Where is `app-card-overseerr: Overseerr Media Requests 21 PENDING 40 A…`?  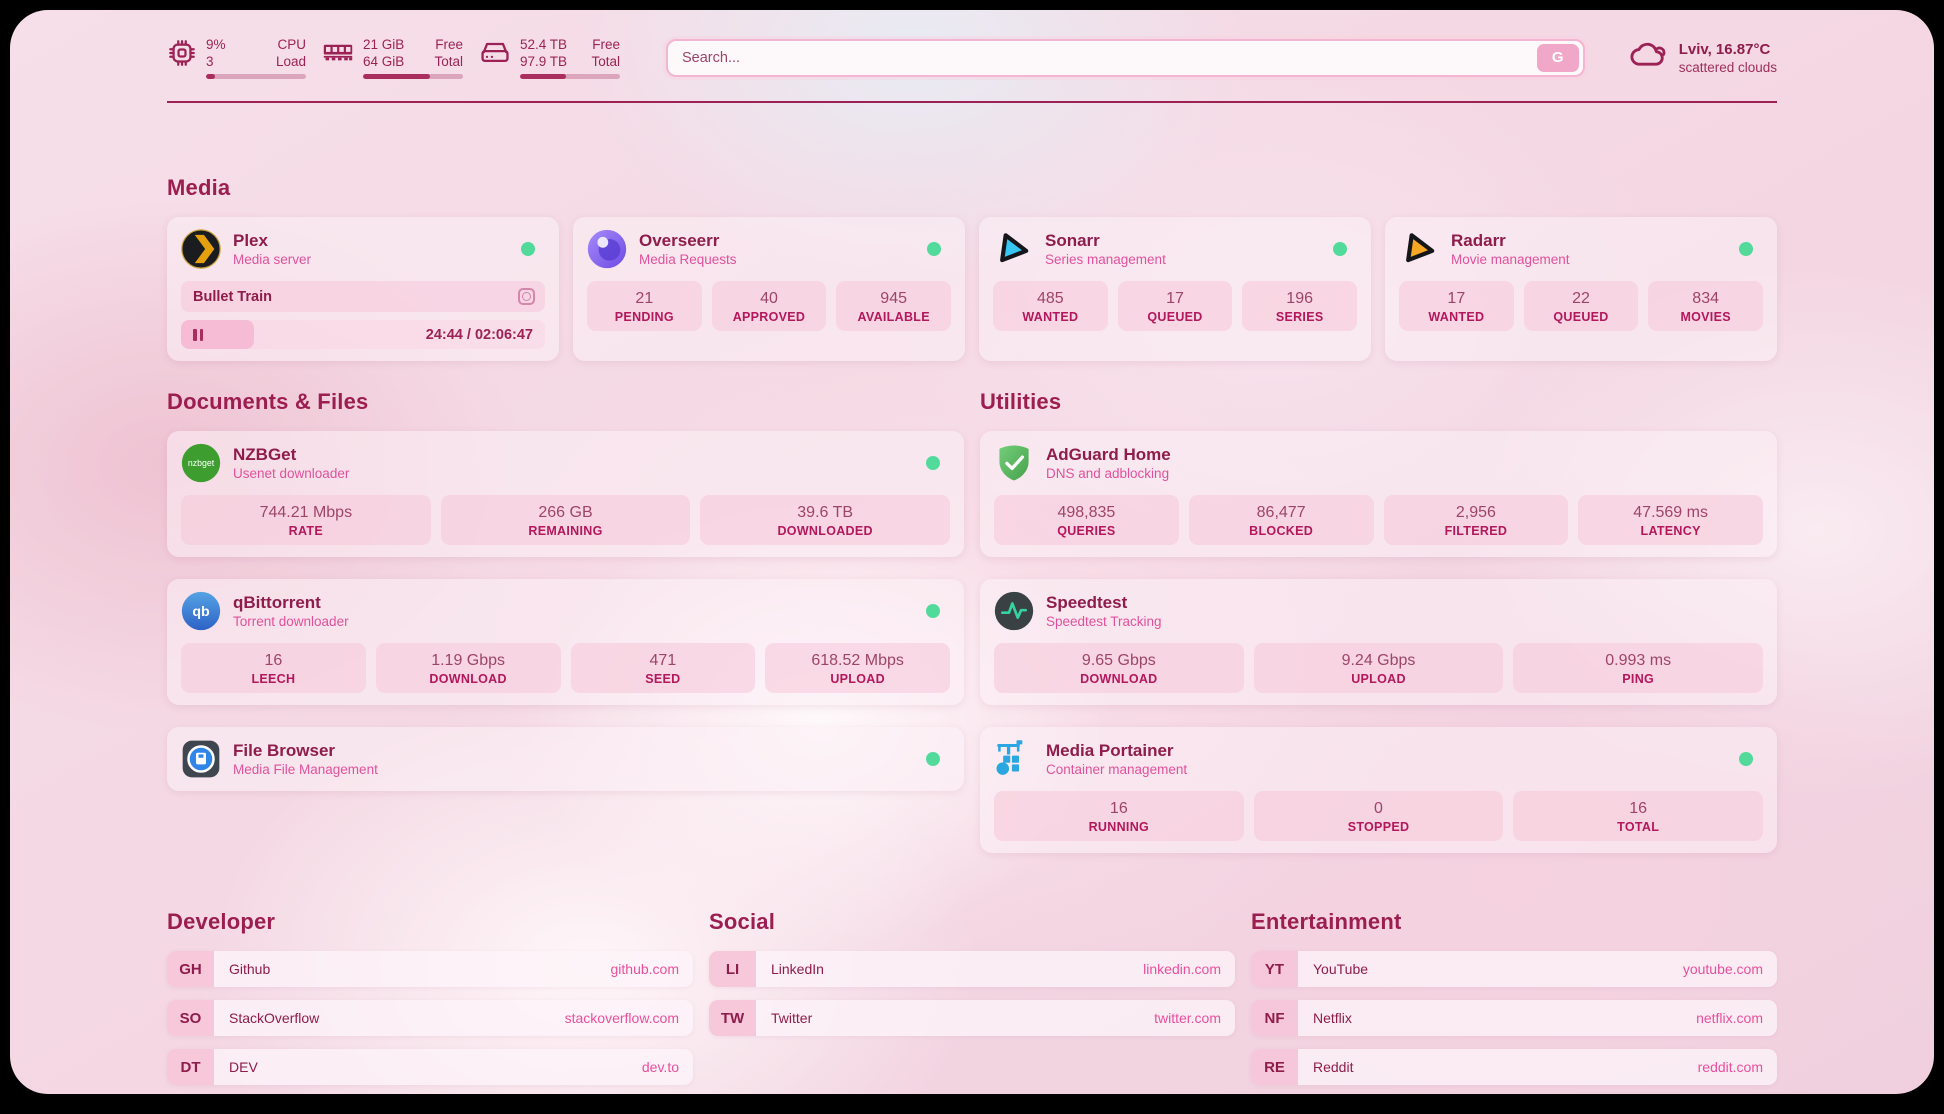 app-card-overseerr: Overseerr Media Requests 21 PENDING 40 A… is located at coordinates (769, 289).